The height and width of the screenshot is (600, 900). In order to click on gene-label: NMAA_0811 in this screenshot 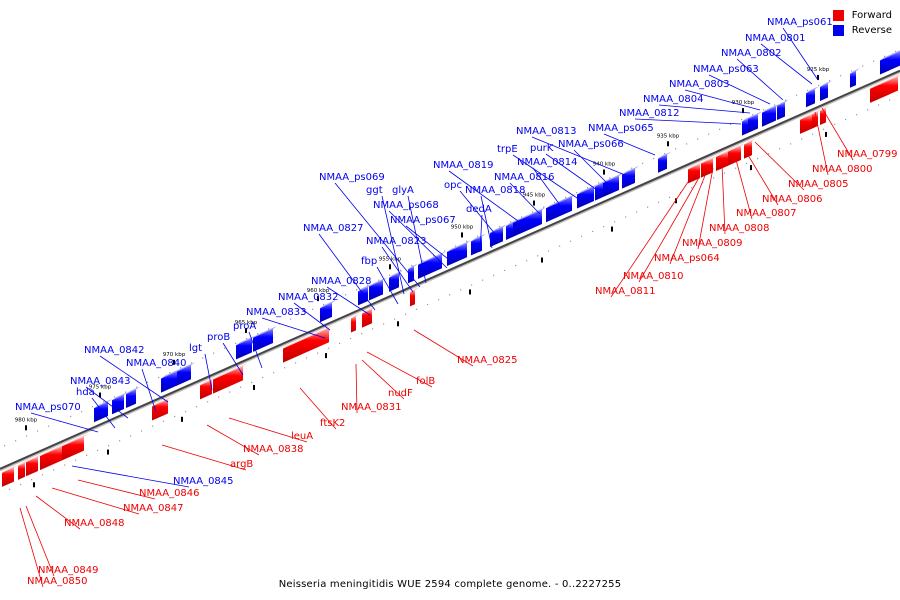, I will do `click(625, 291)`.